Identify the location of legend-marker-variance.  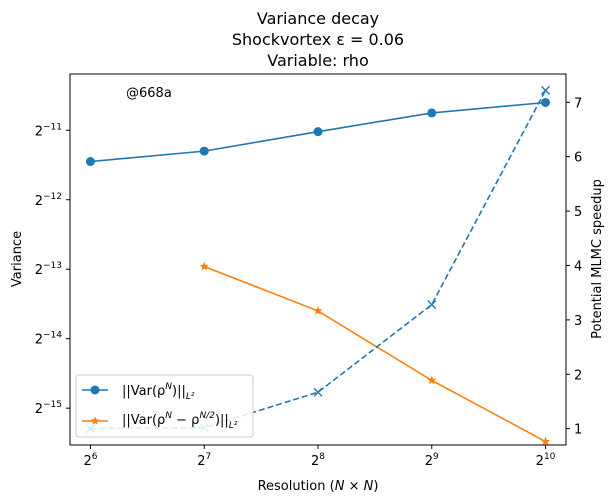
(95, 390).